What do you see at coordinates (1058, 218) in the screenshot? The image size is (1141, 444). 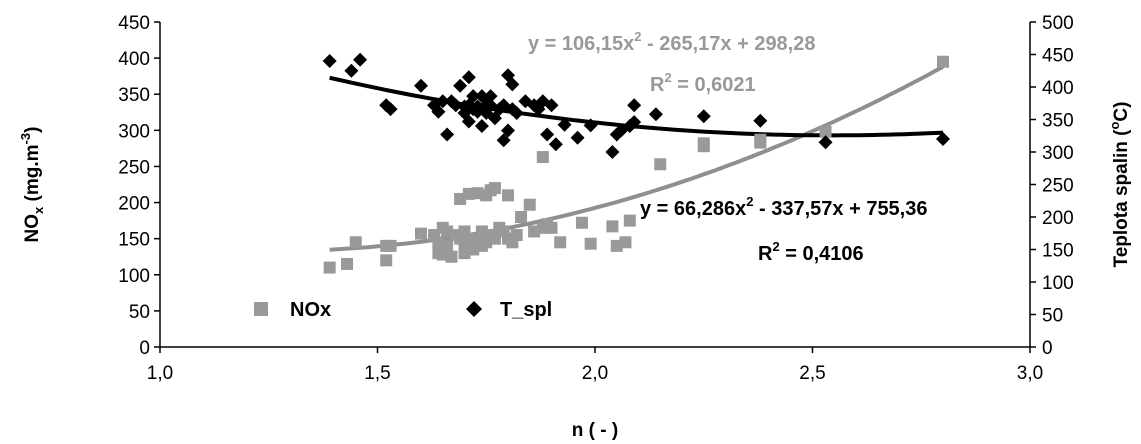 I see `y-right-tick-label: 200` at bounding box center [1058, 218].